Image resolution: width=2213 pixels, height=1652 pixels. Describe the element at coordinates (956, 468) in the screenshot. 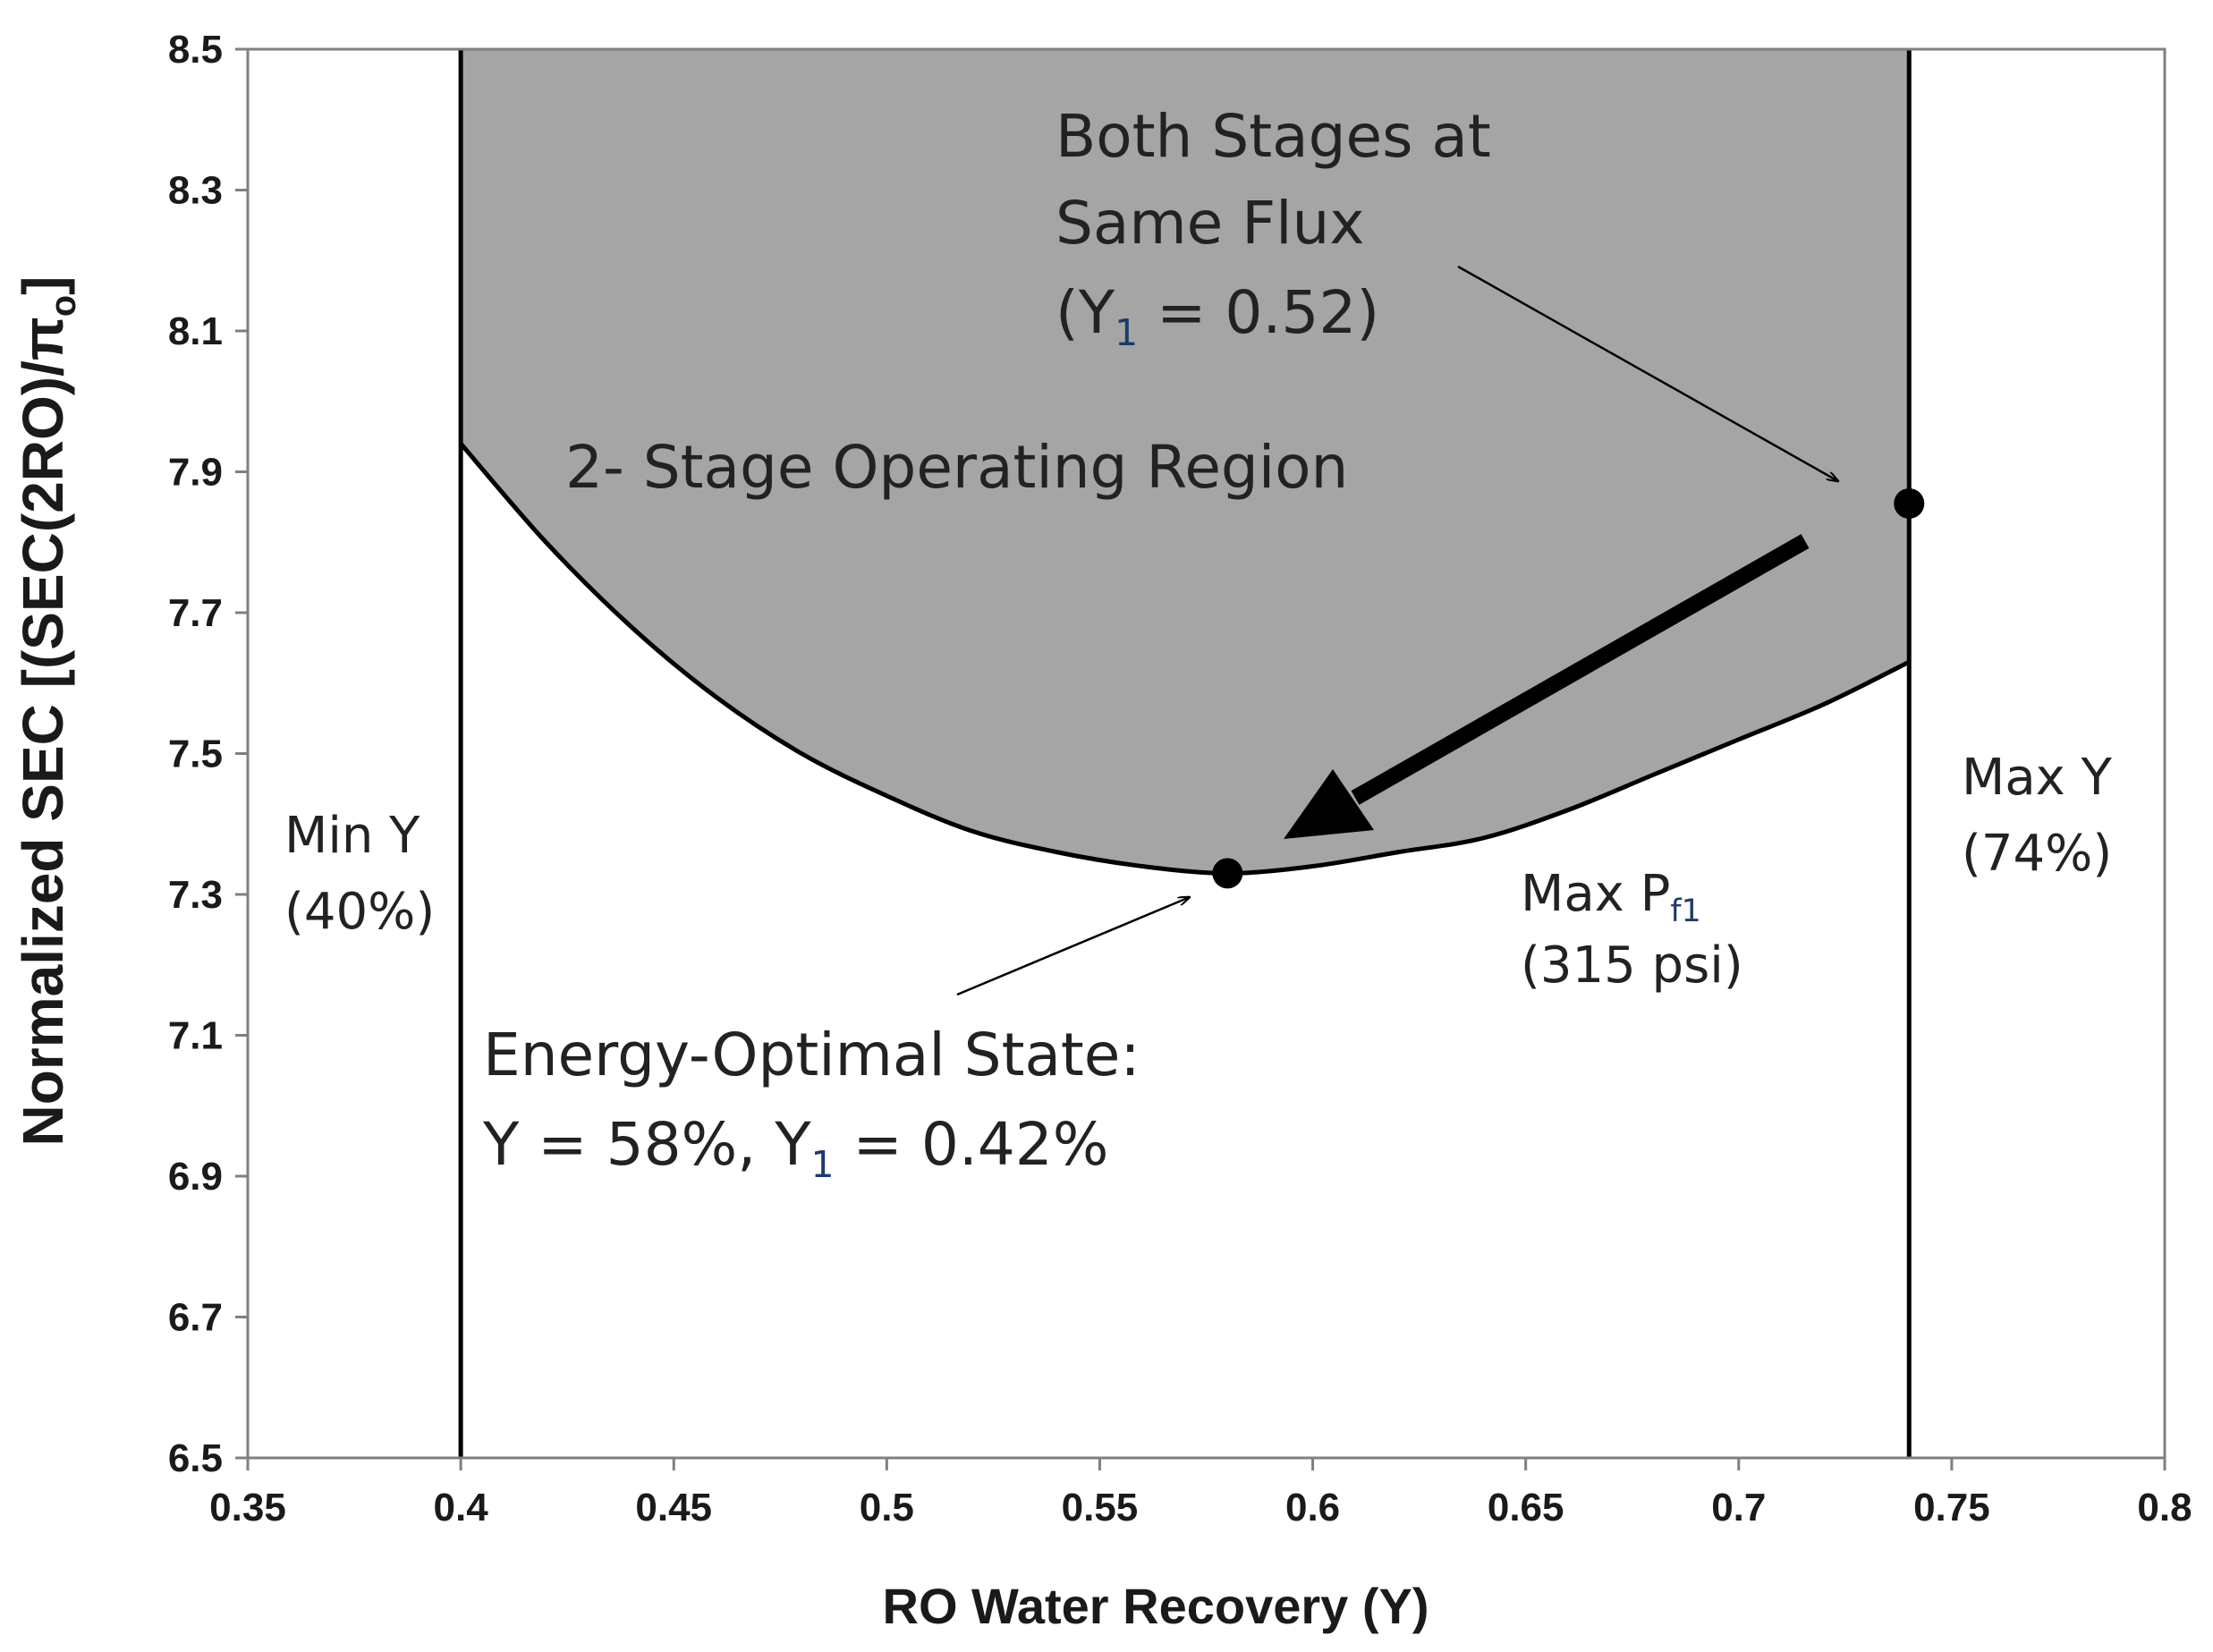

I see `region-label: 2- Stage Operating Region` at that location.